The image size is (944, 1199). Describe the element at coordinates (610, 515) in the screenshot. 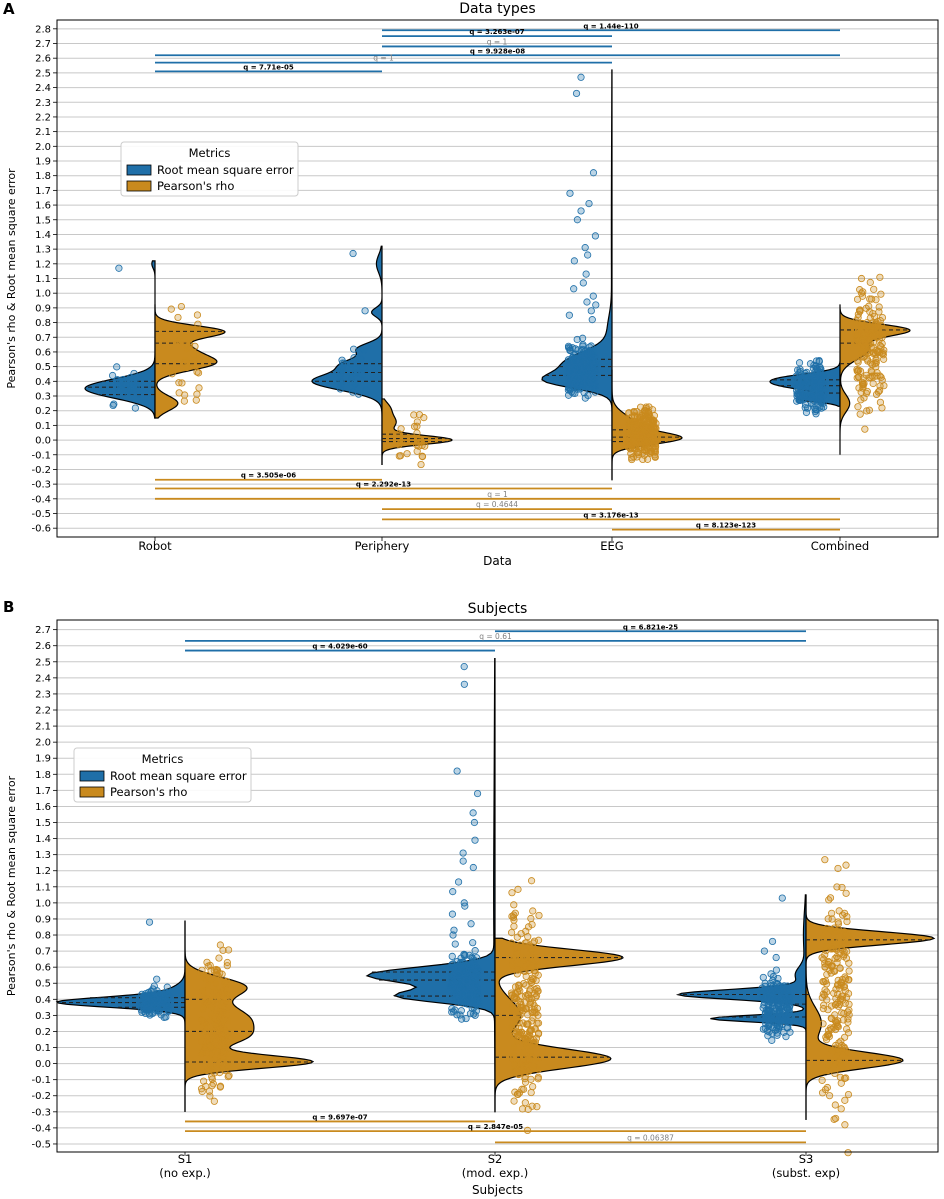

I see `significance-label: q = 3.176e-13` at that location.